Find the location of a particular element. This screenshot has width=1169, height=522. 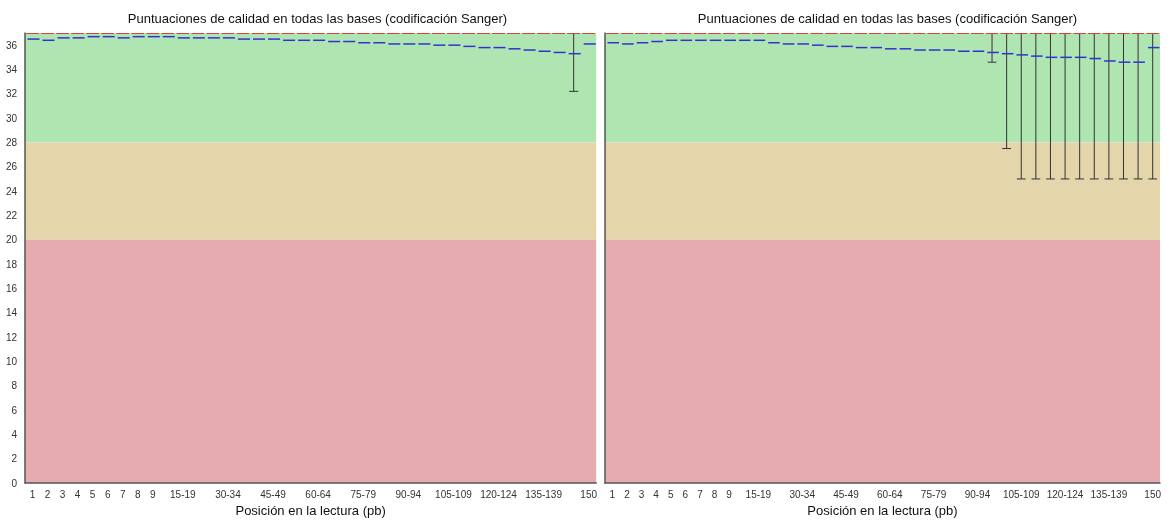

y-tick-label: 4 is located at coordinates (14, 434).